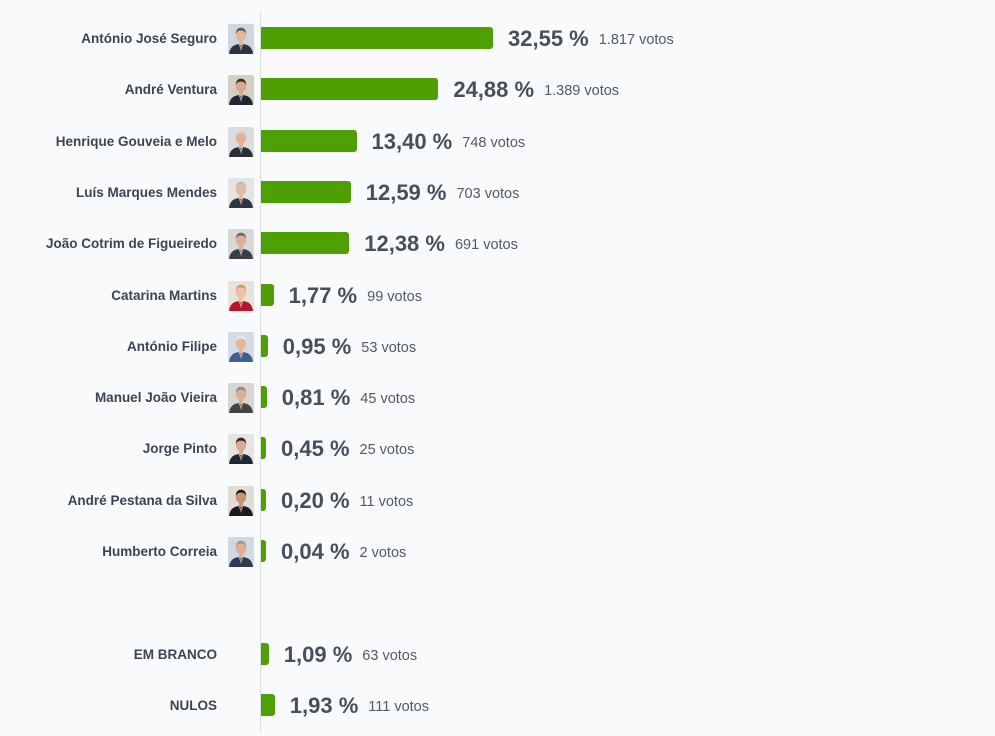 This screenshot has height=736, width=995. I want to click on votes-label: 1.817 votos, so click(636, 39).